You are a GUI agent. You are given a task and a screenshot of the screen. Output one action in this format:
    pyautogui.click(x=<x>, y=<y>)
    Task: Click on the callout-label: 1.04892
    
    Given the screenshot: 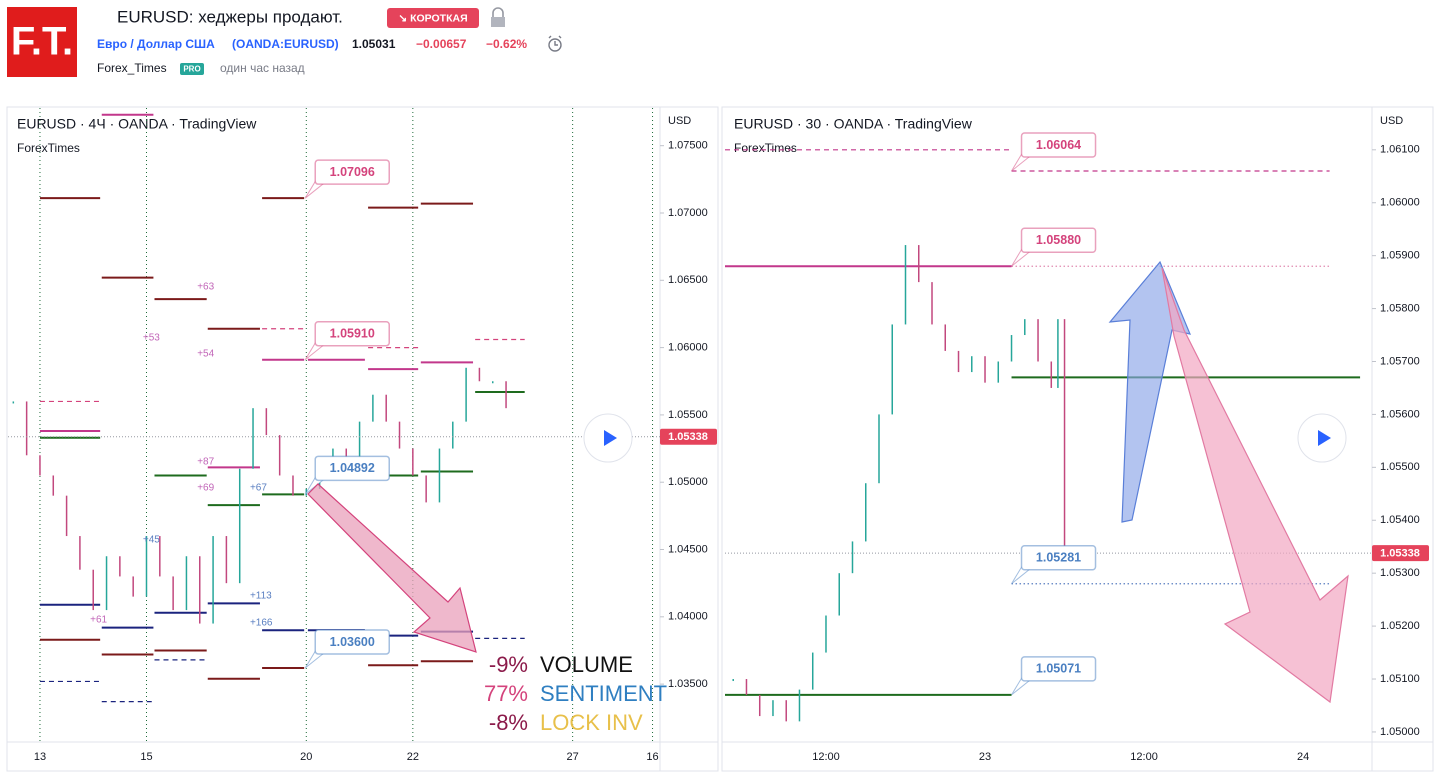 What is the action you would take?
    pyautogui.click(x=352, y=468)
    